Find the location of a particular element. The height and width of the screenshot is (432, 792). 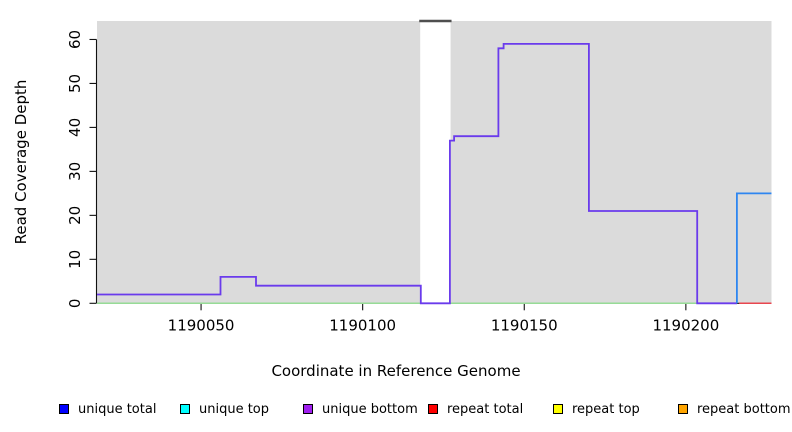

legend-label-repeat-total: repeat total is located at coordinates (485, 409).